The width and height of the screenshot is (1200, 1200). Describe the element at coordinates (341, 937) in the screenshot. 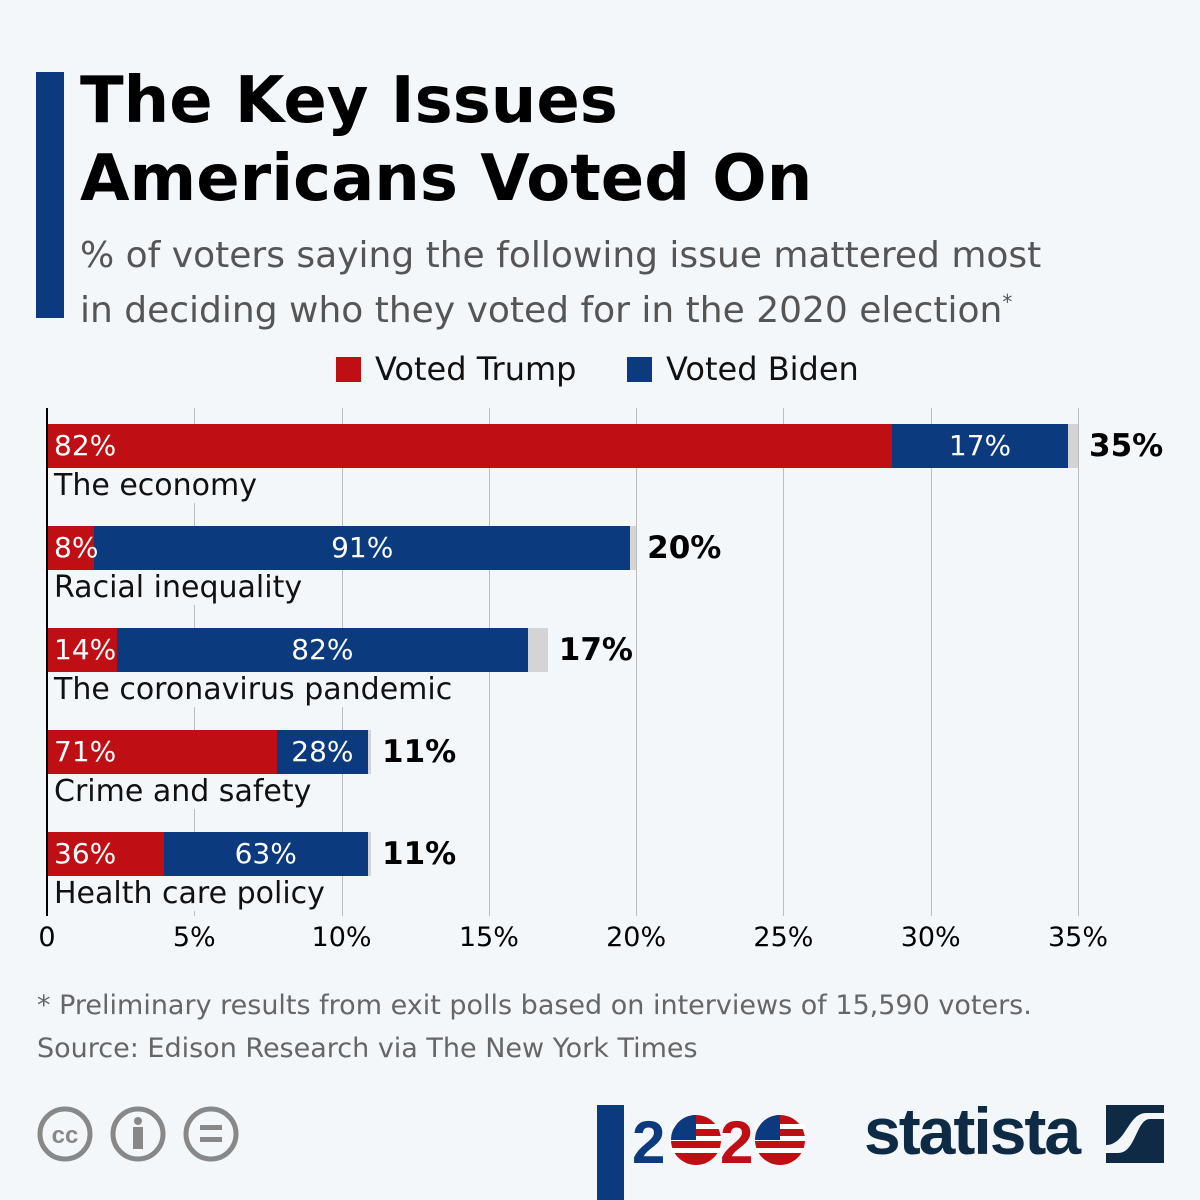

I see `x-tick-label: 10%` at that location.